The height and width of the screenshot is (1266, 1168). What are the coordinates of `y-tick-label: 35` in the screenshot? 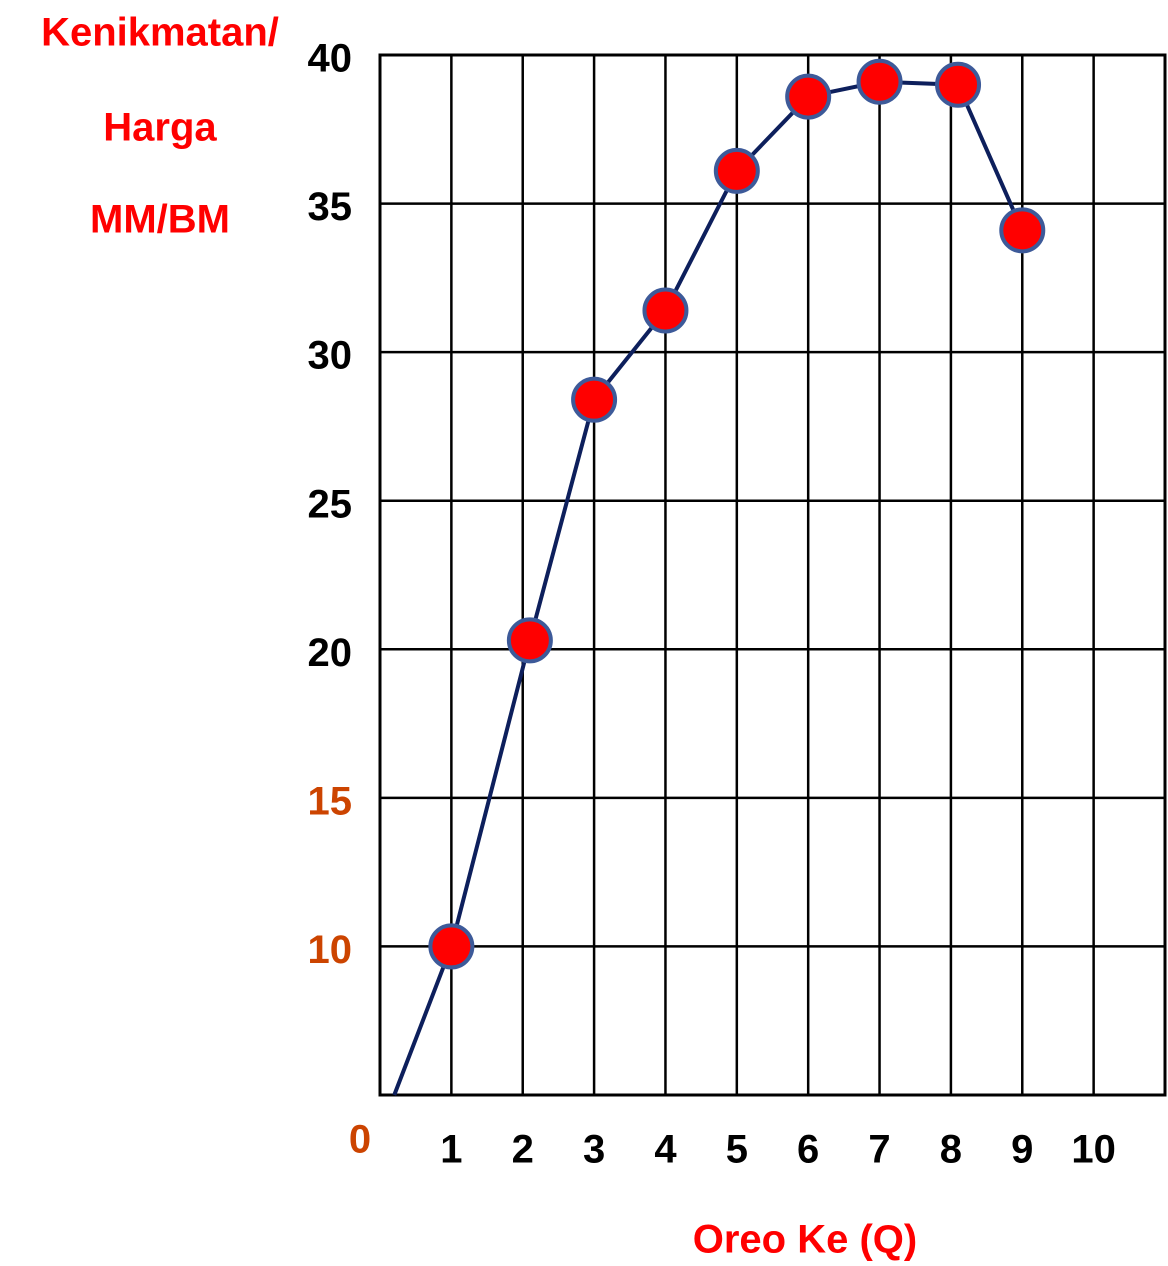 It's located at (330, 207).